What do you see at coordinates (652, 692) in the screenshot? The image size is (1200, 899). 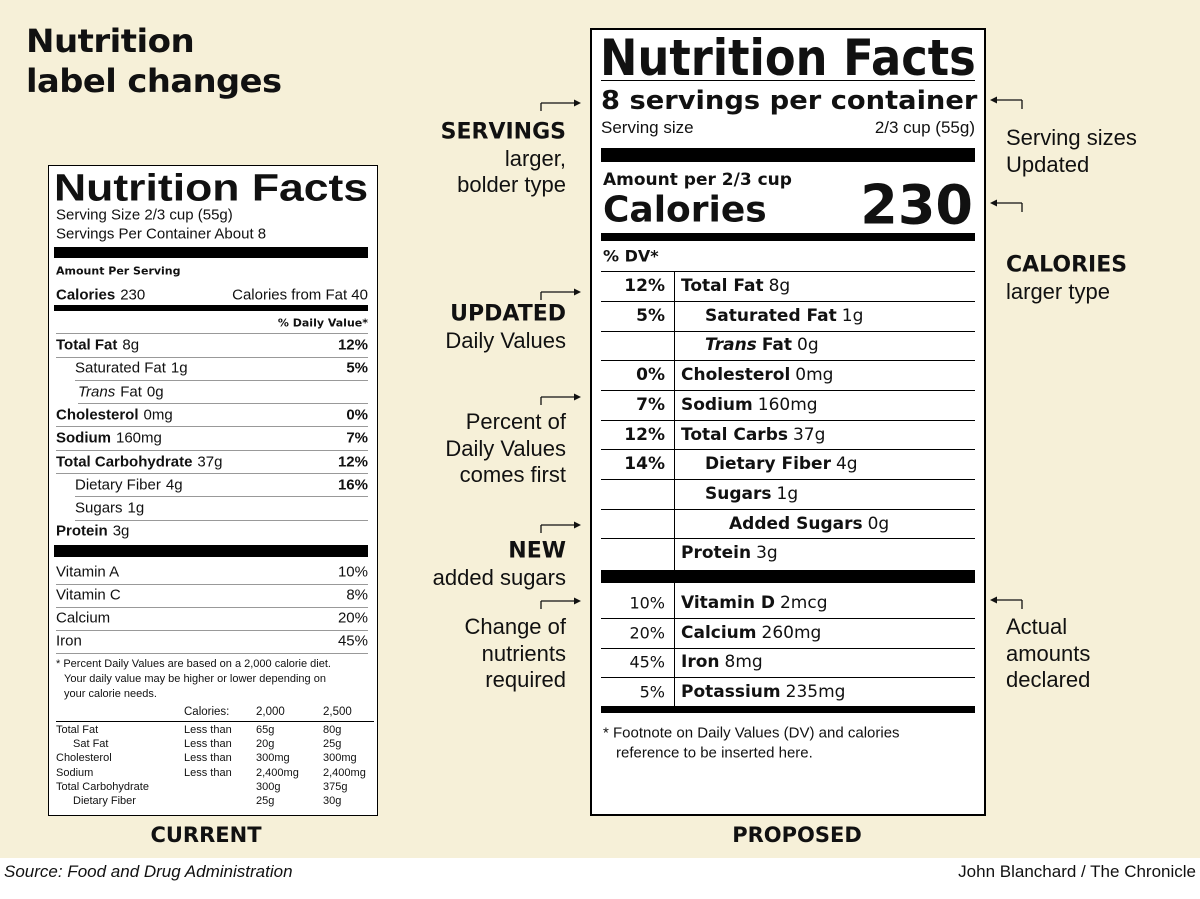 I see `dv-value: 5%` at bounding box center [652, 692].